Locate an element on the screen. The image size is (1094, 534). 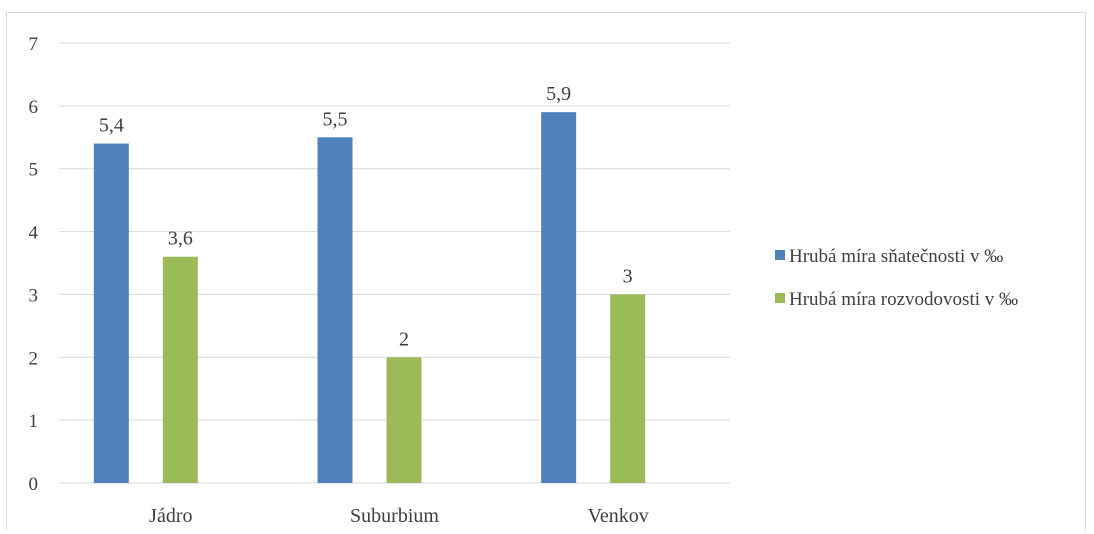
y-axis: 0 1 2 3 4 5 6 7 is located at coordinates (34, 264).